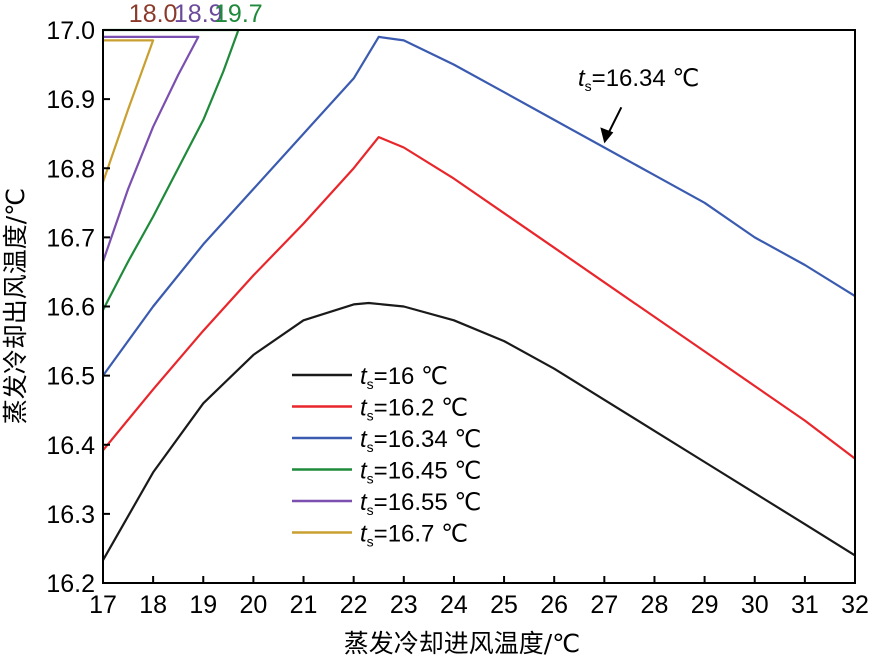 Image resolution: width=874 pixels, height=660 pixels. I want to click on legend-label: ts=16 ℃, so click(404, 377).